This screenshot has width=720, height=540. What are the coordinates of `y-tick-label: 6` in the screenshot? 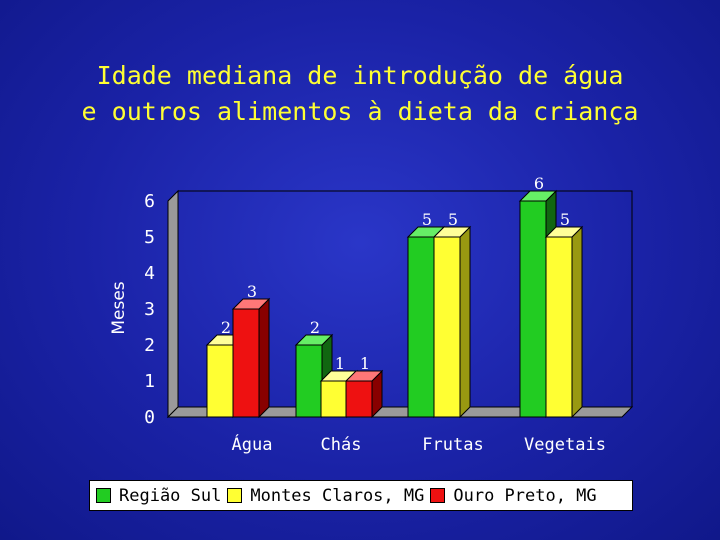 It's located at (149, 201).